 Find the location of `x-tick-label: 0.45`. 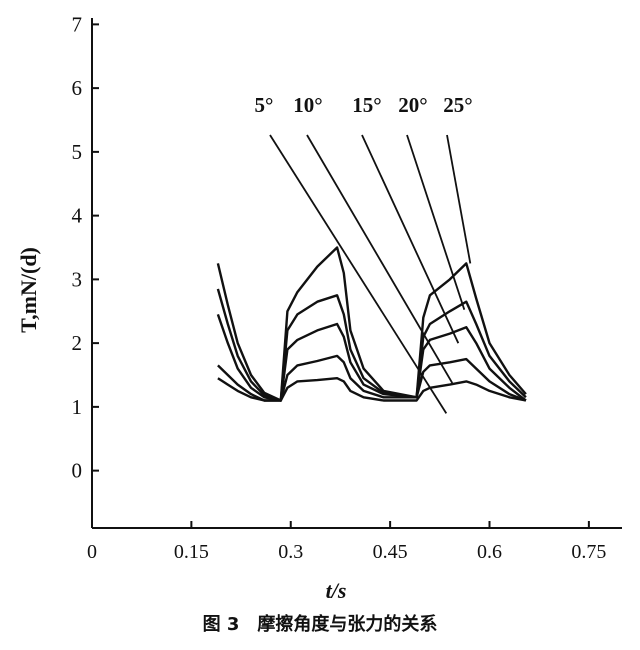

x-tick-label: 0.45 is located at coordinates (390, 552).